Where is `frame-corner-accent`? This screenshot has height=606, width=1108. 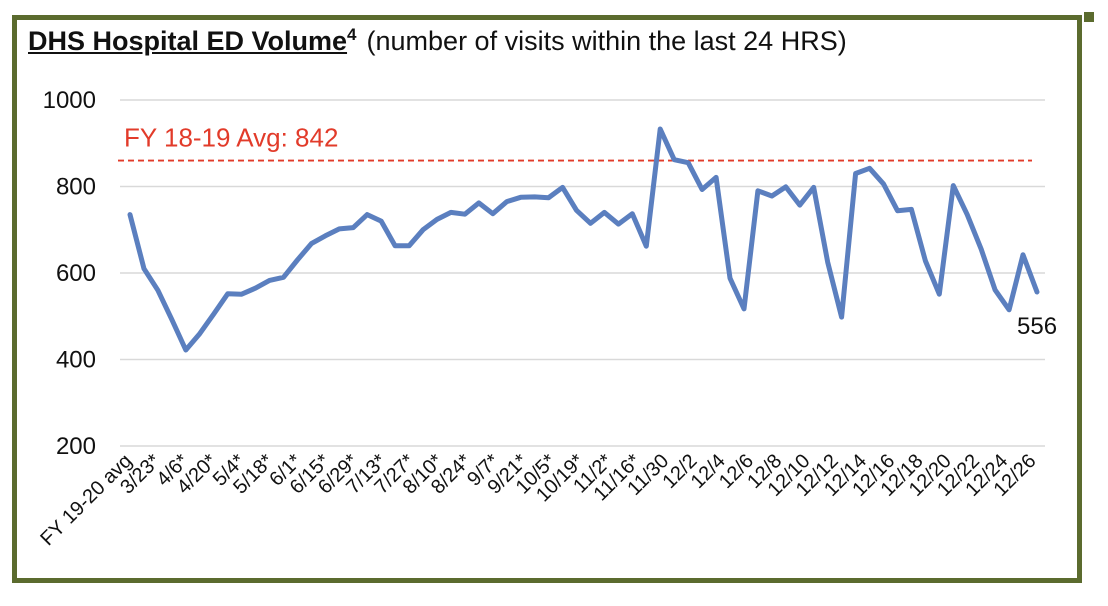 frame-corner-accent is located at coordinates (1089, 17).